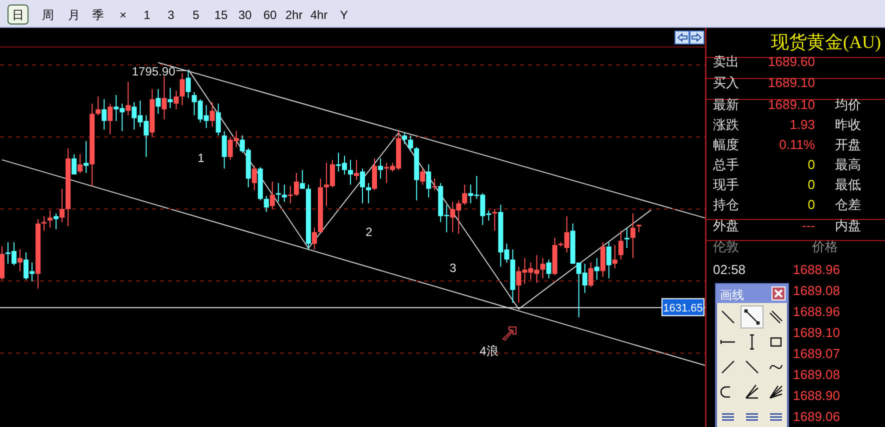  Describe the element at coordinates (816, 353) in the screenshot. I see `text: 1689.07` at that location.